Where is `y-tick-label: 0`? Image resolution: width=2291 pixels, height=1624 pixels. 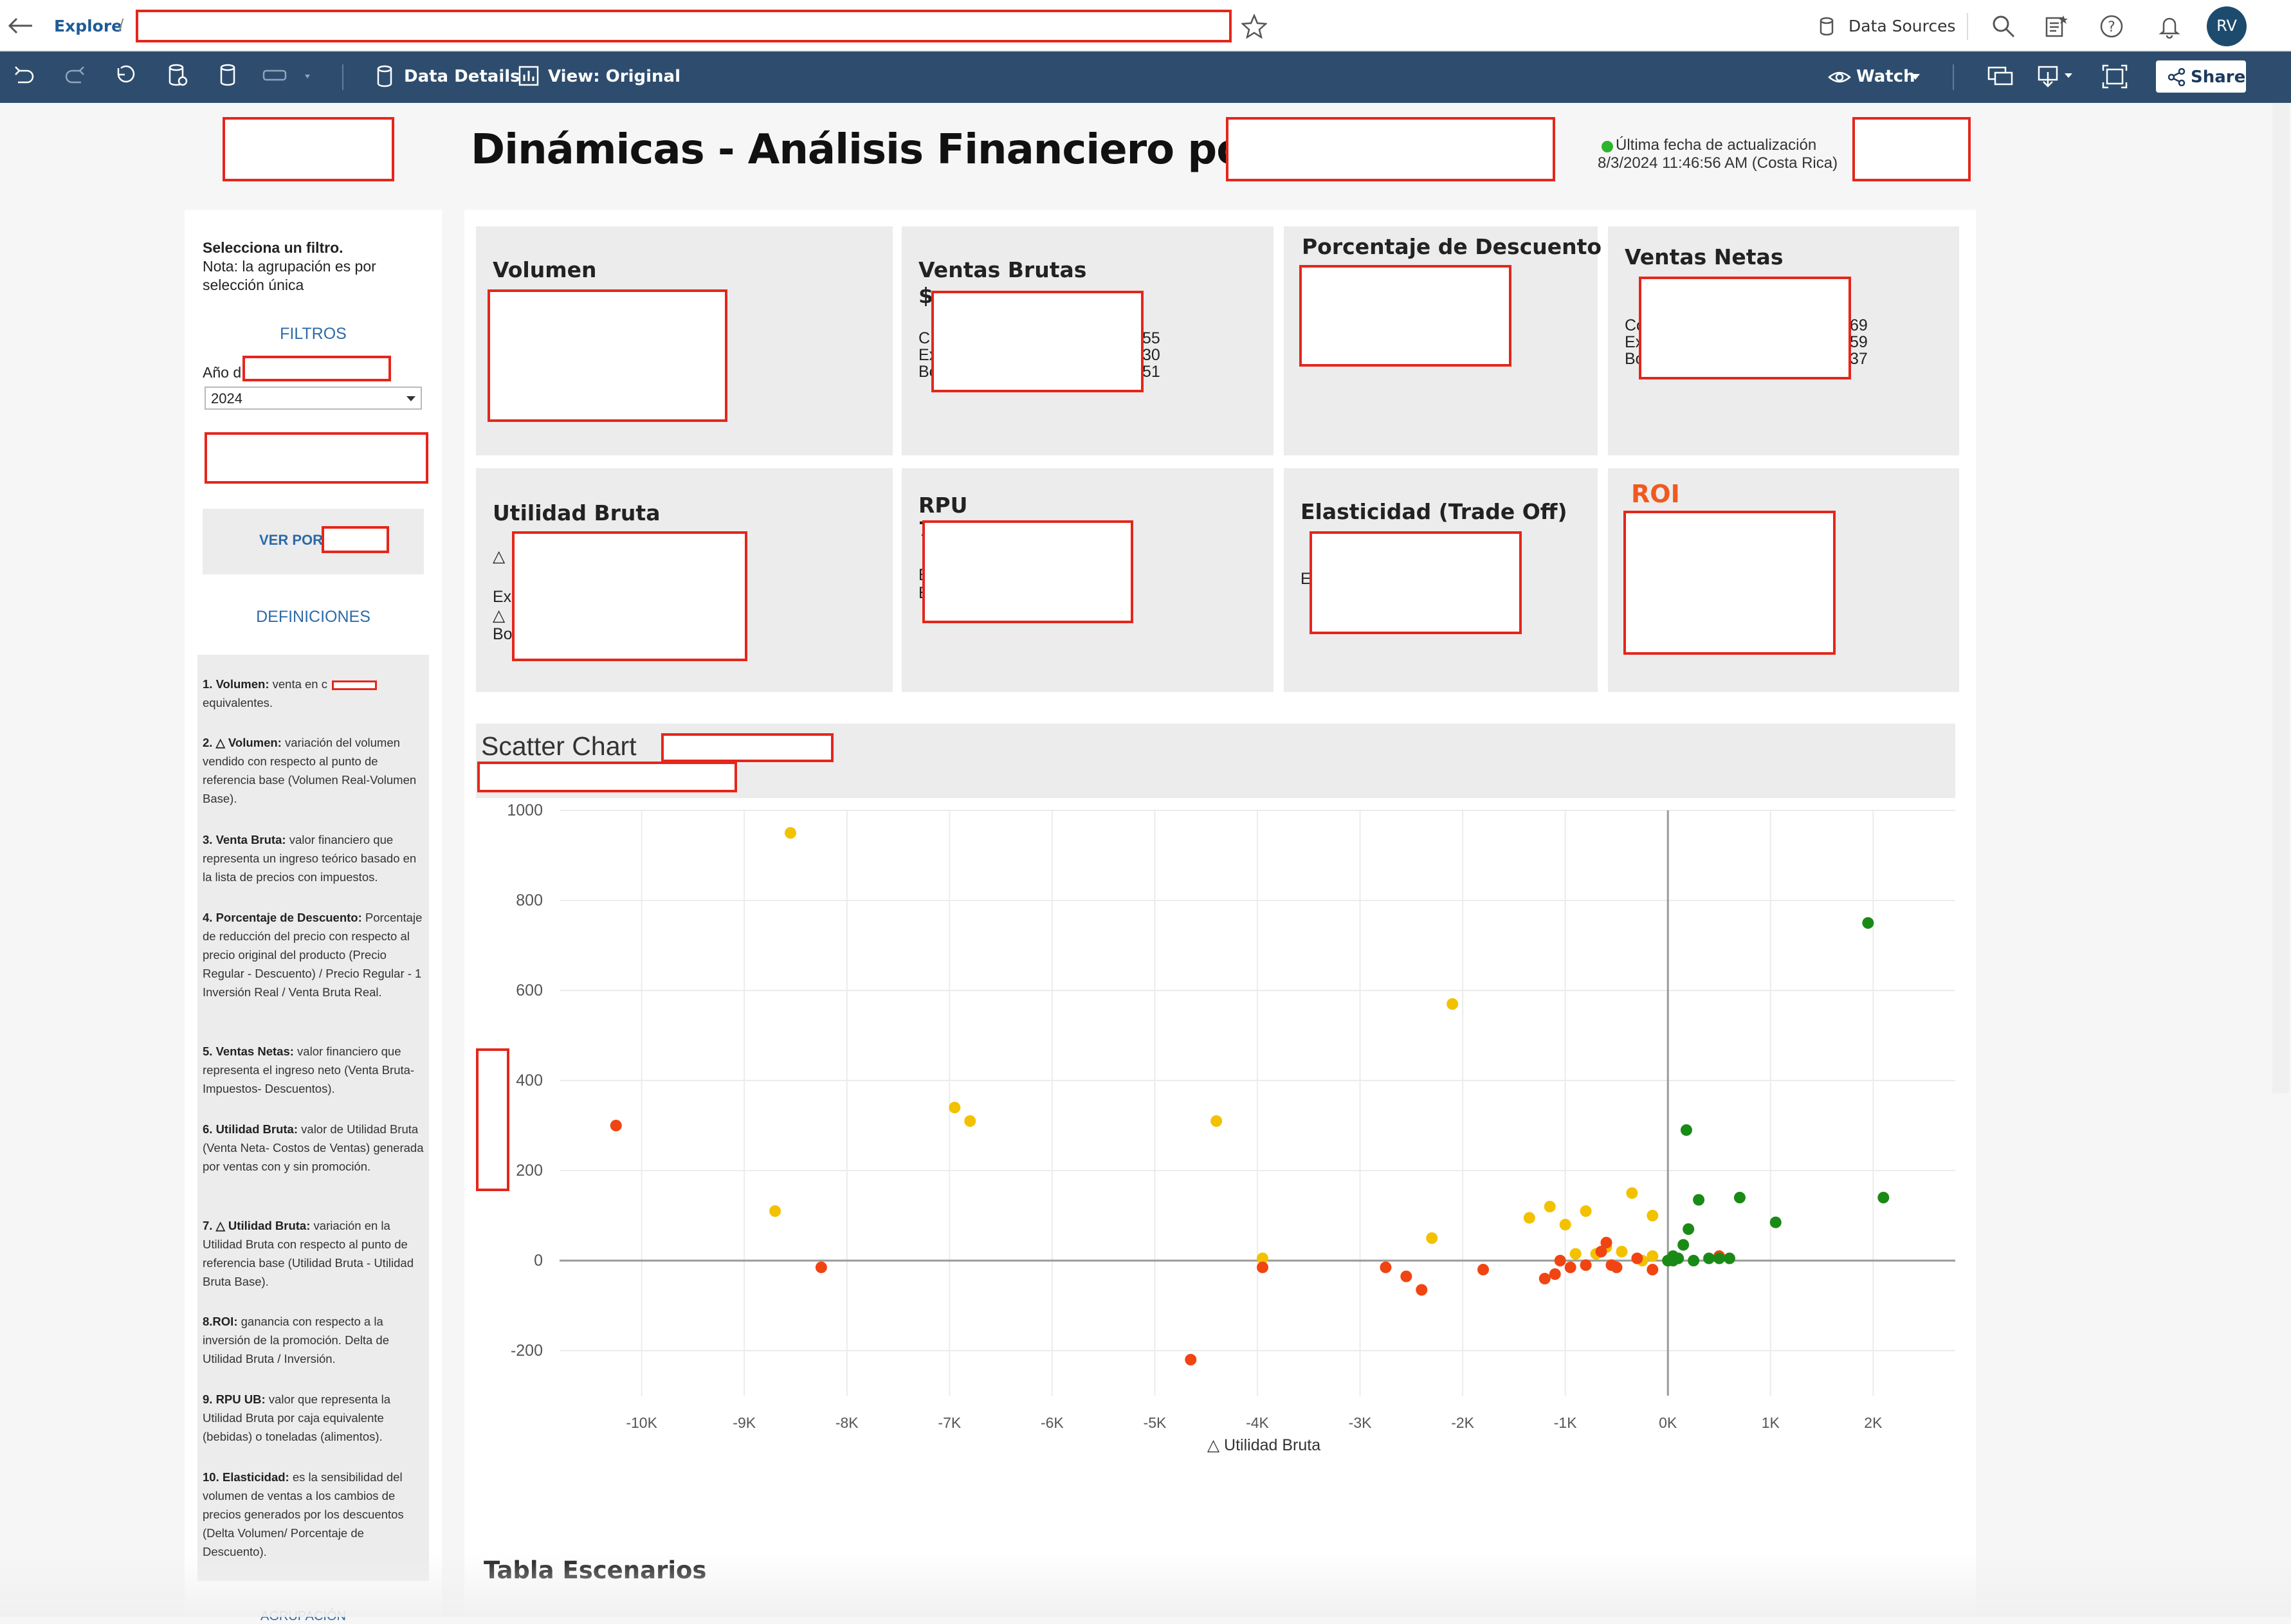
y-tick-label: 0 is located at coordinates (538, 1261).